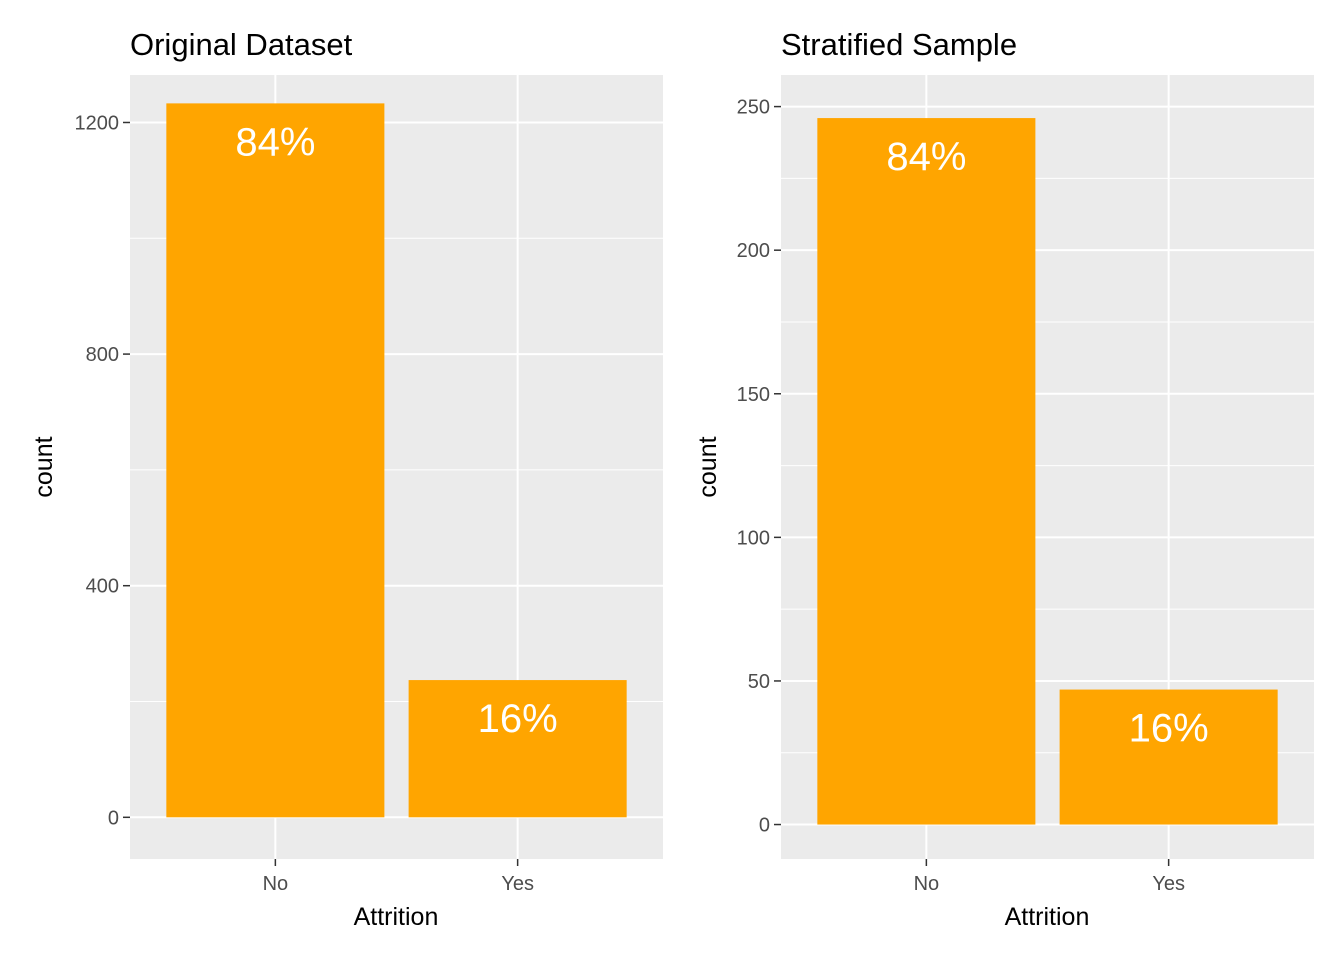 The height and width of the screenshot is (965, 1344). Describe the element at coordinates (241, 44) in the screenshot. I see `chart-title: Original Dataset` at that location.